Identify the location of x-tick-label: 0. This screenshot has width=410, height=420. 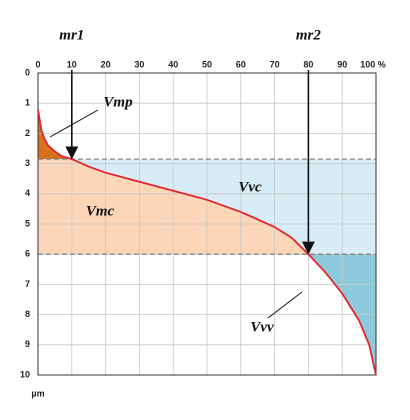
(37, 64).